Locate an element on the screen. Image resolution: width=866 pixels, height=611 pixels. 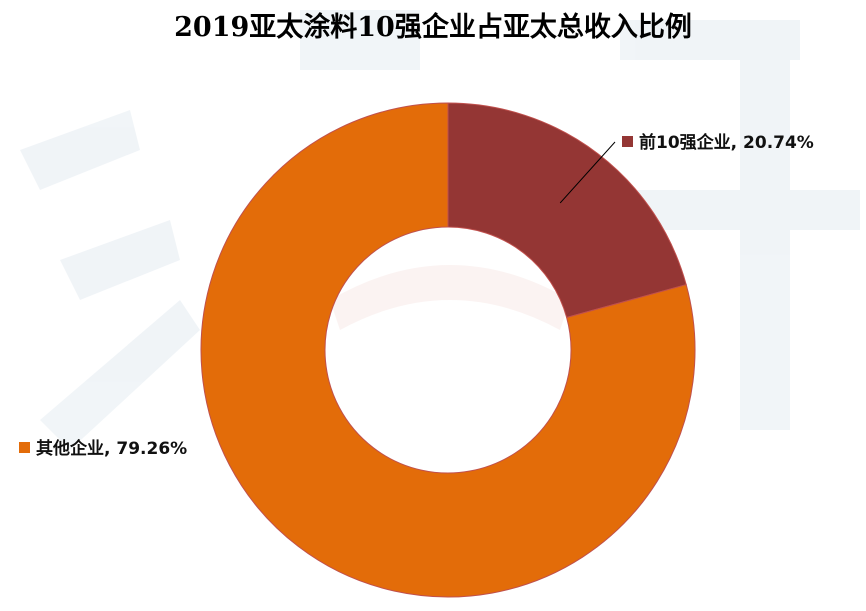
data-label-1: 前10强企业, 20.74% is located at coordinates (726, 142).